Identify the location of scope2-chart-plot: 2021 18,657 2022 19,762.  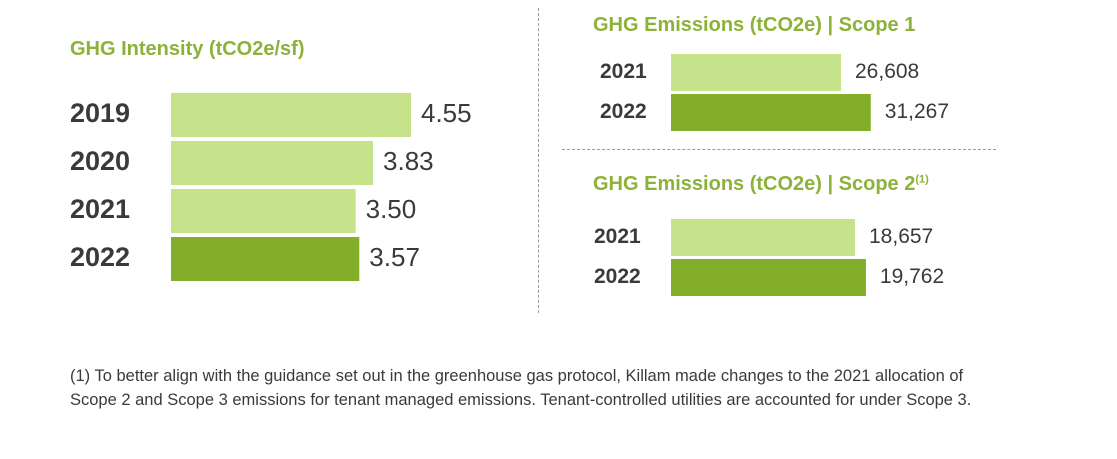
(769, 257).